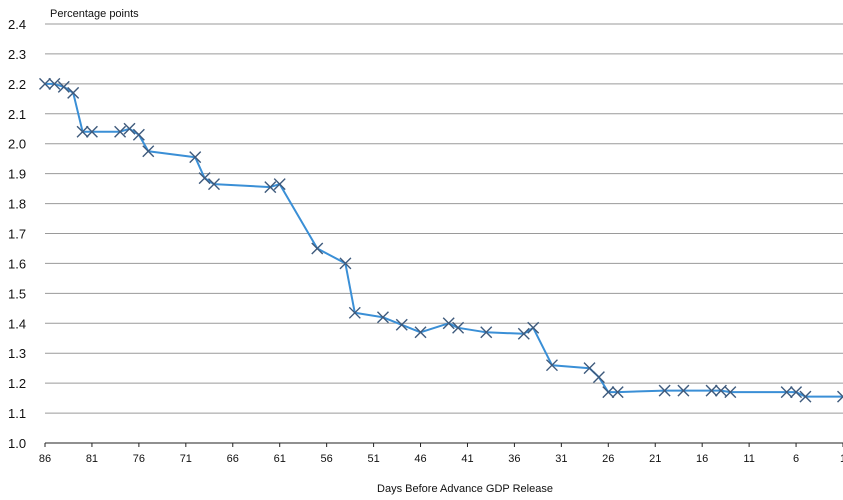 The width and height of the screenshot is (843, 500). I want to click on y-tick-label: 2.1, so click(17, 114).